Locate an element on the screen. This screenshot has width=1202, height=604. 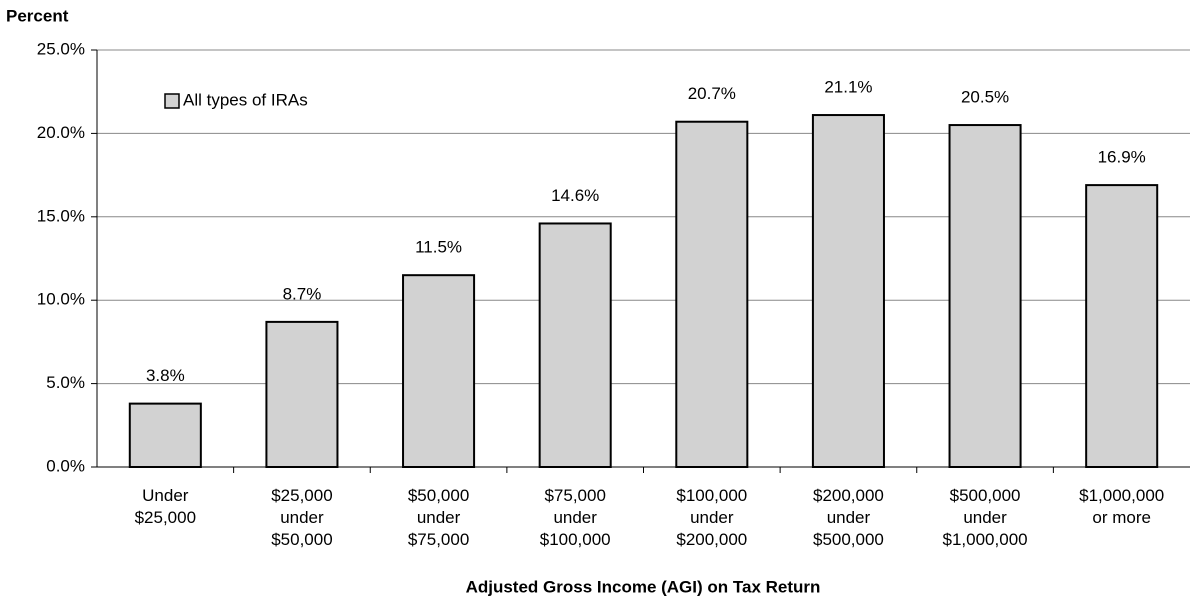
data-label: 11.5% is located at coordinates (438, 247).